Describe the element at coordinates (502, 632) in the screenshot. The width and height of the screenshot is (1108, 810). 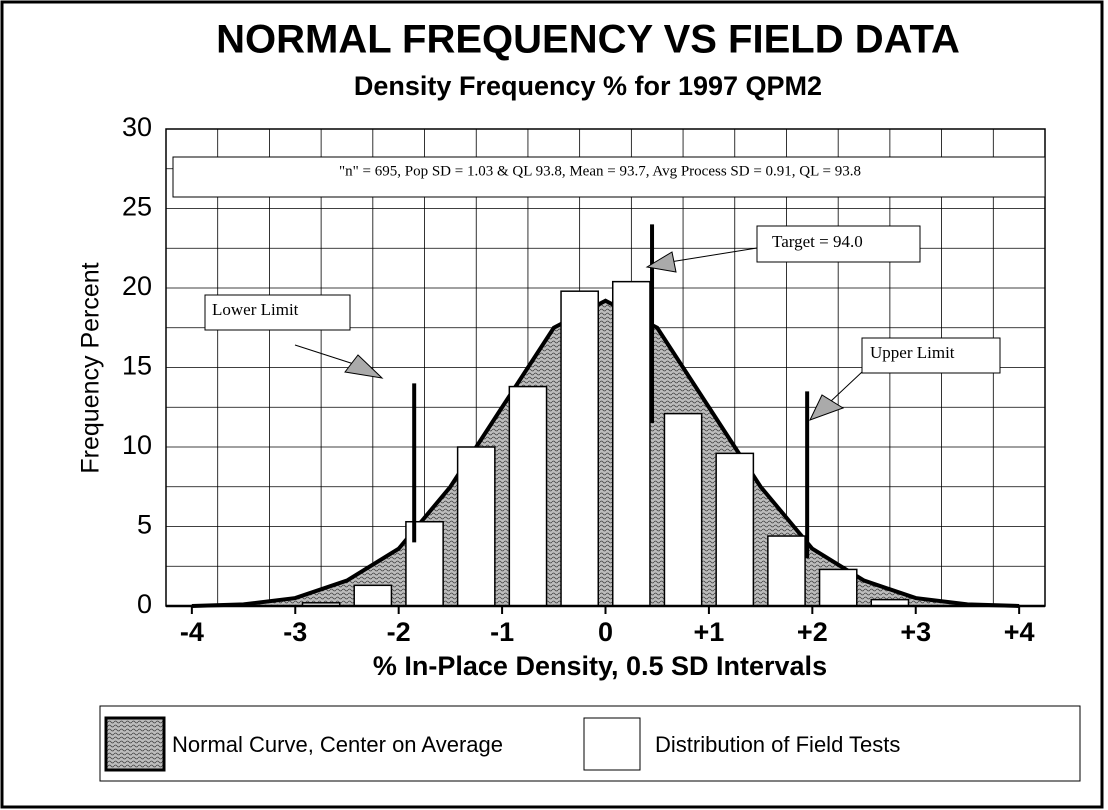
I see `x-tick-label: -1` at that location.